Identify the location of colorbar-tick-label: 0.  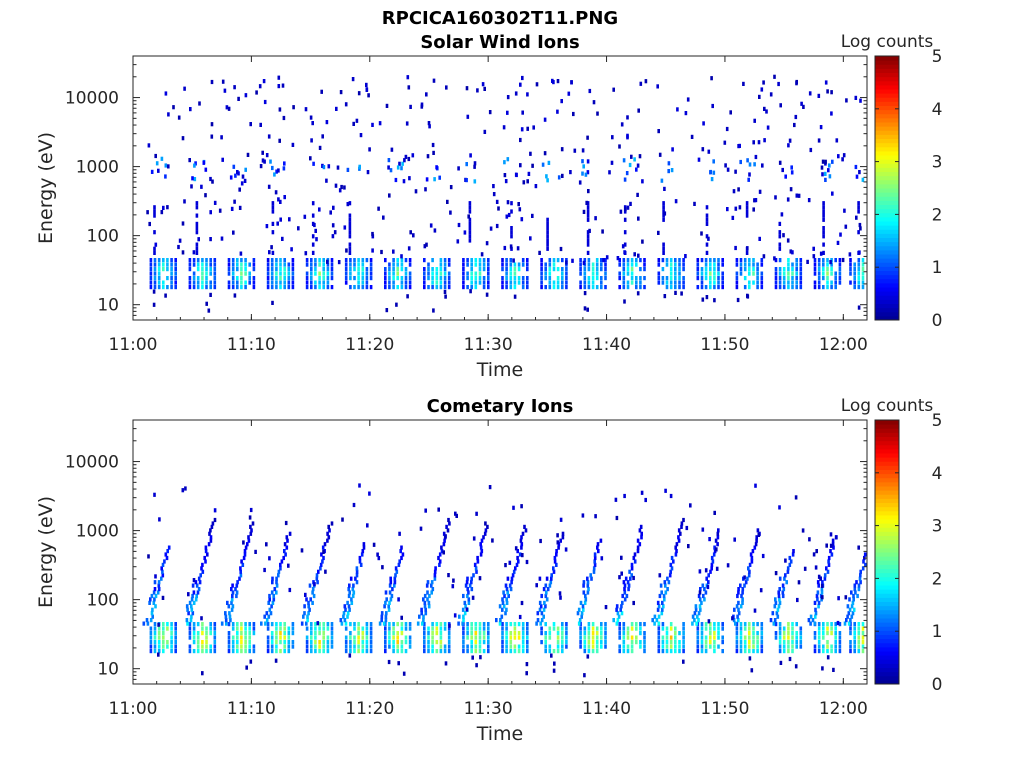
(937, 321).